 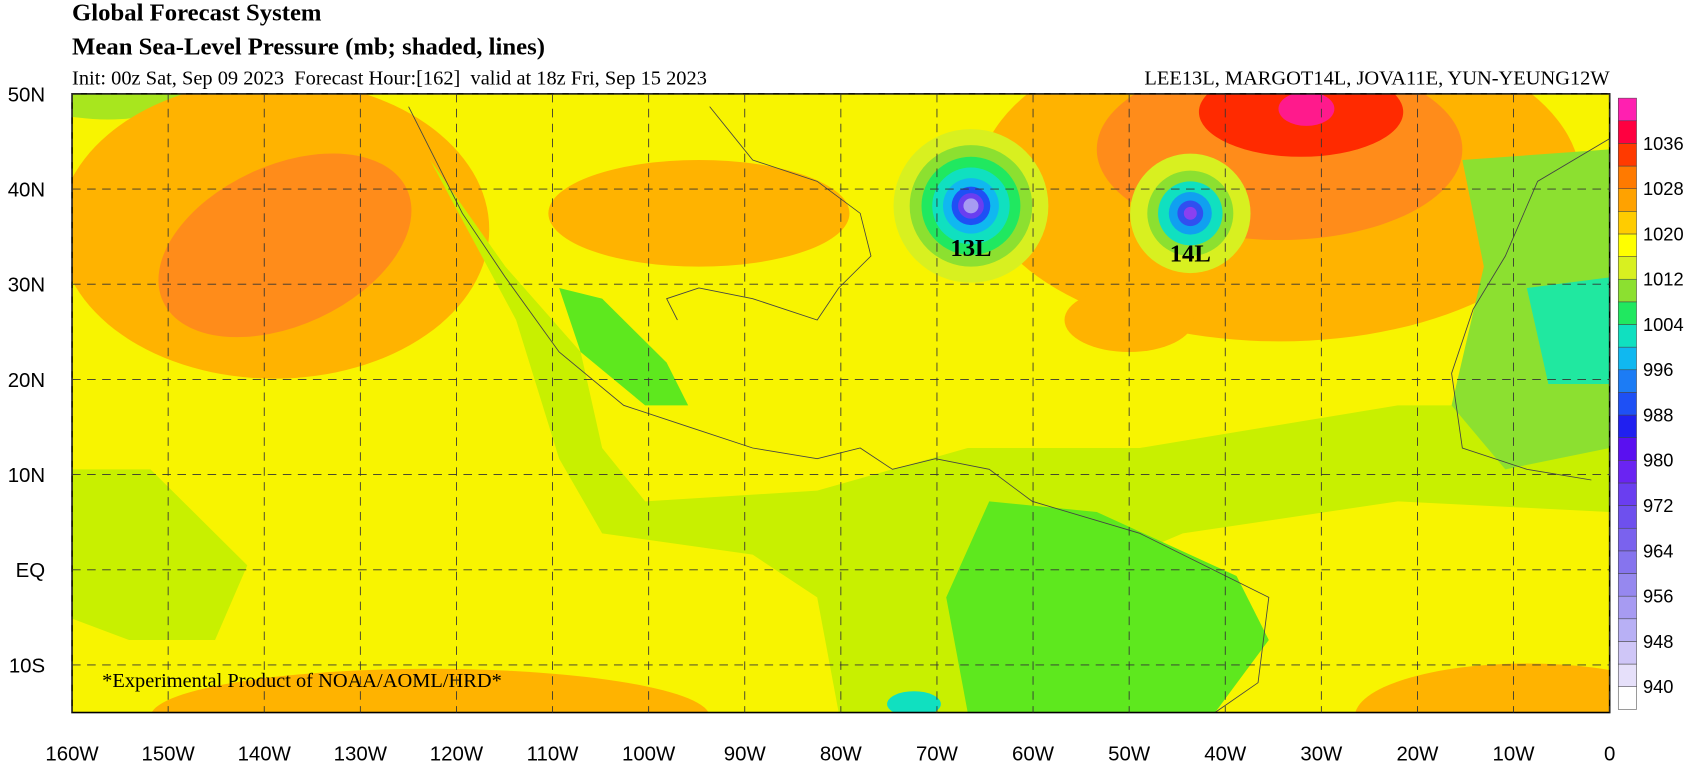 I want to click on colorbar-label: 1012, so click(x=1663, y=280).